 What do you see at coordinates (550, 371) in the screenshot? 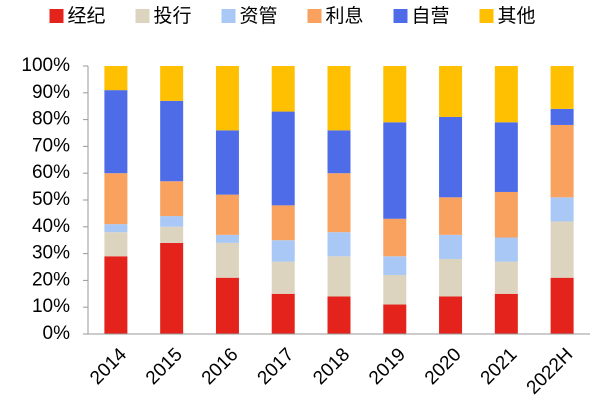
I see `x-tick-label: 2022H` at bounding box center [550, 371].